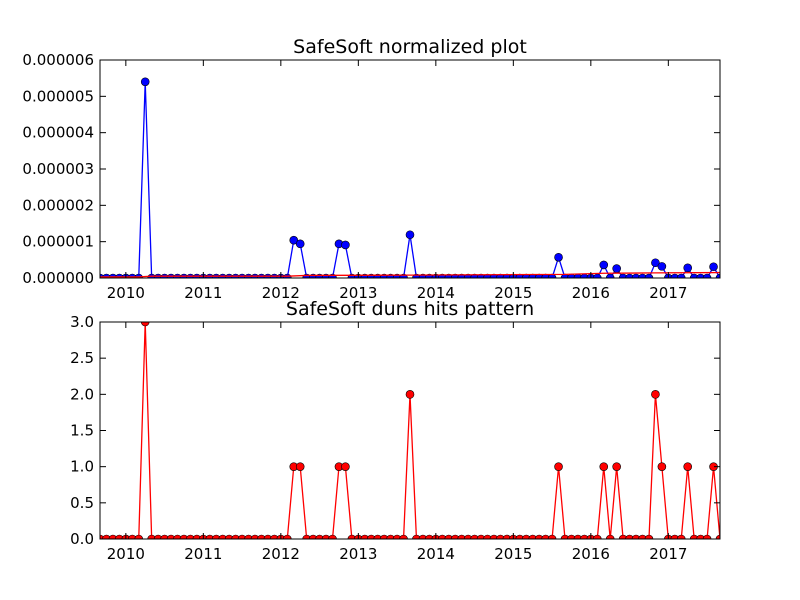  What do you see at coordinates (513, 293) in the screenshot?
I see `normalized-plot-x-tick-label: 2015` at bounding box center [513, 293].